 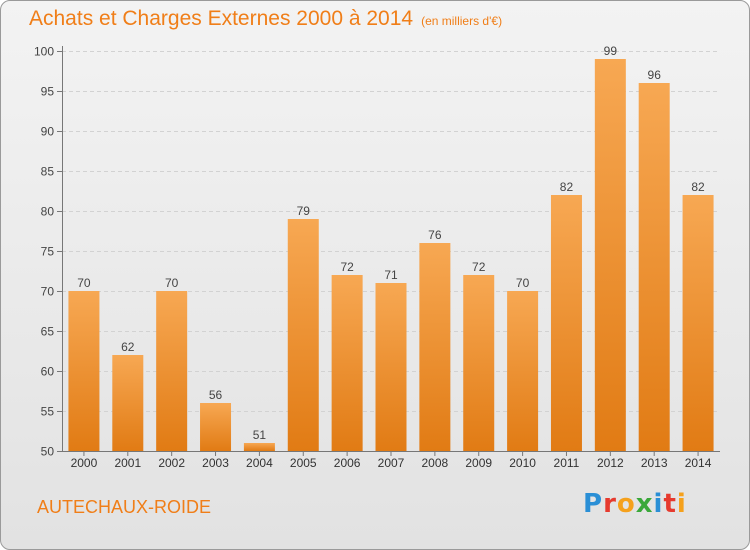 What do you see at coordinates (216, 395) in the screenshot?
I see `value-label: 56` at bounding box center [216, 395].